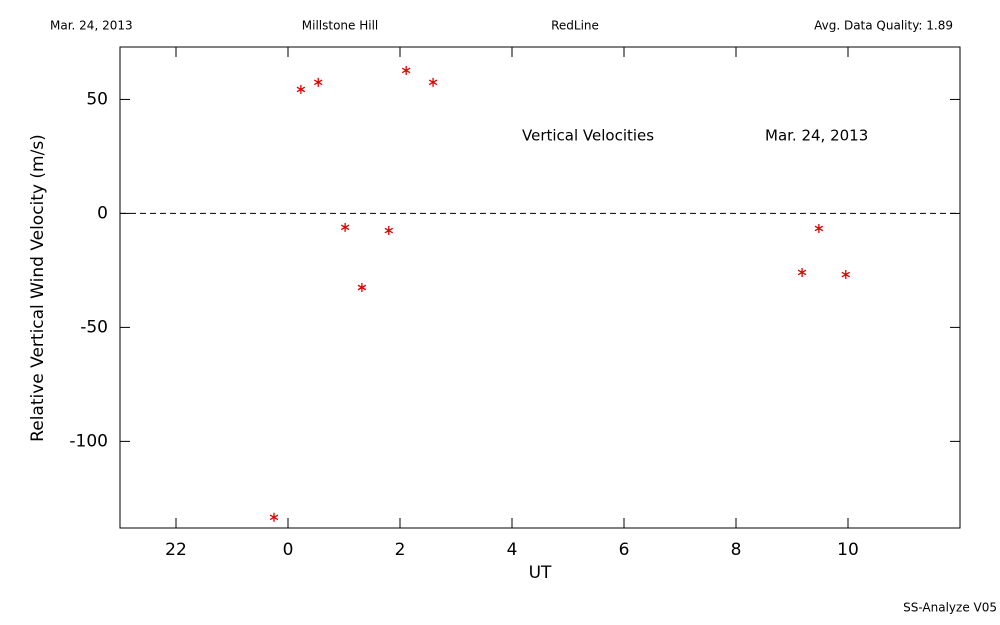 This screenshot has width=1000, height=625. I want to click on header-date: Mar. 24, 2013, so click(91, 26).